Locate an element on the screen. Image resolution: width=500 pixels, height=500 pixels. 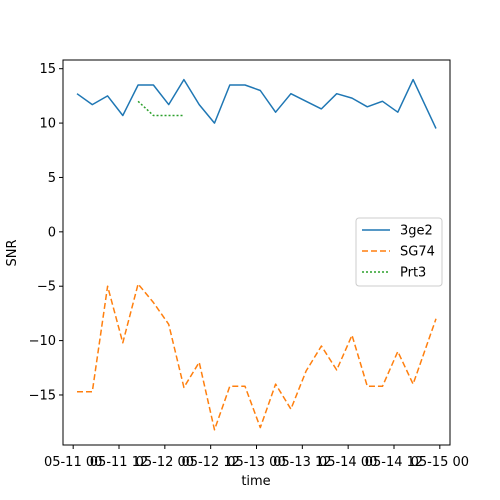
legend-label: Prt3 is located at coordinates (413, 273).